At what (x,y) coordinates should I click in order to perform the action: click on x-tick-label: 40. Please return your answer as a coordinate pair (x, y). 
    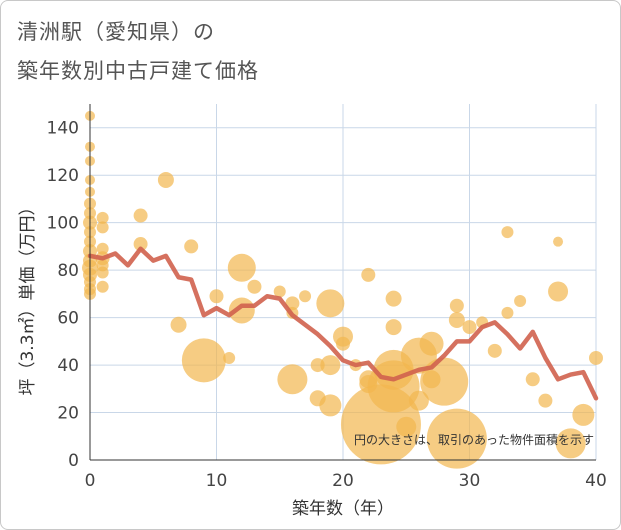
    Looking at the image, I should click on (596, 481).